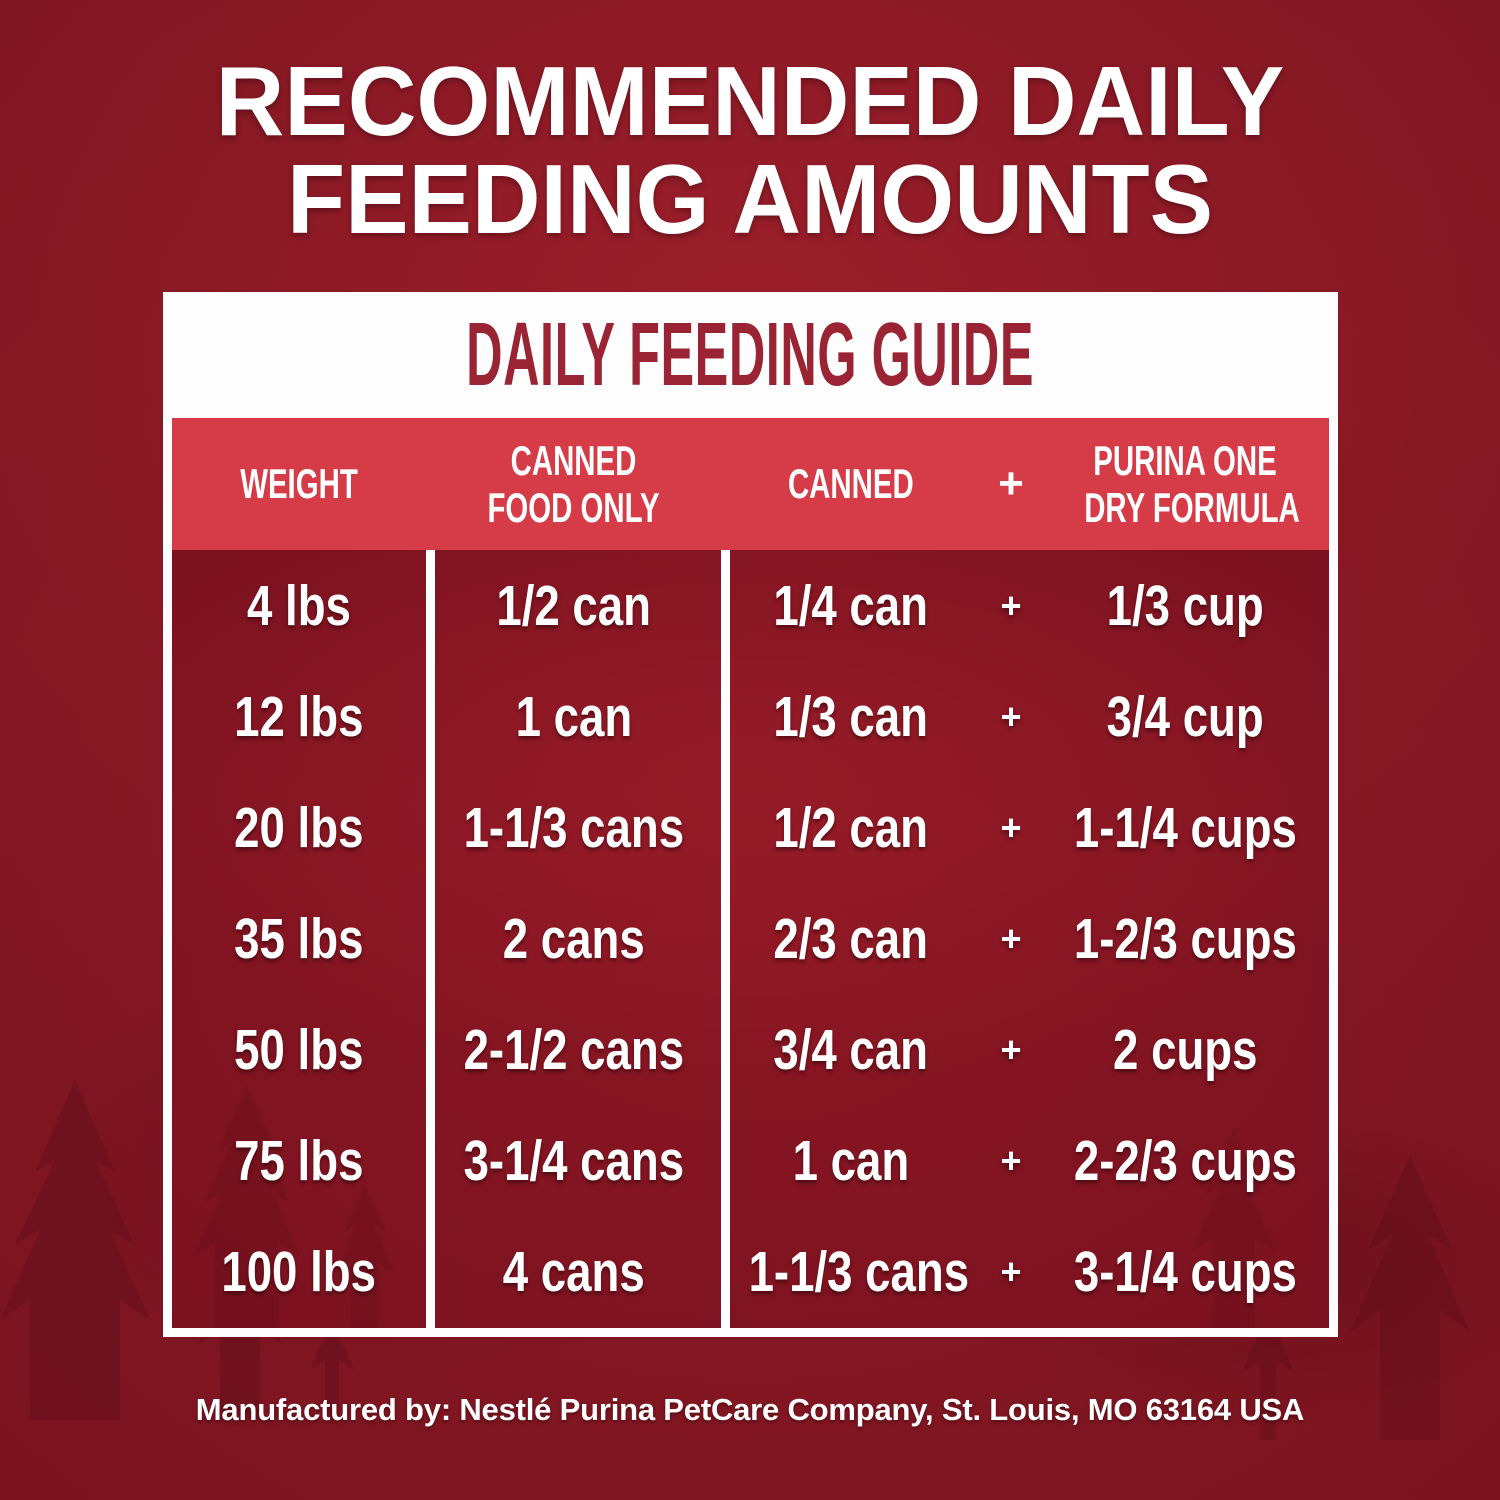 This screenshot has width=1500, height=1500. I want to click on table-row: 20 lbs 1-1/3 cans 1/2 can + 1-1/4 cups, so click(750, 827).